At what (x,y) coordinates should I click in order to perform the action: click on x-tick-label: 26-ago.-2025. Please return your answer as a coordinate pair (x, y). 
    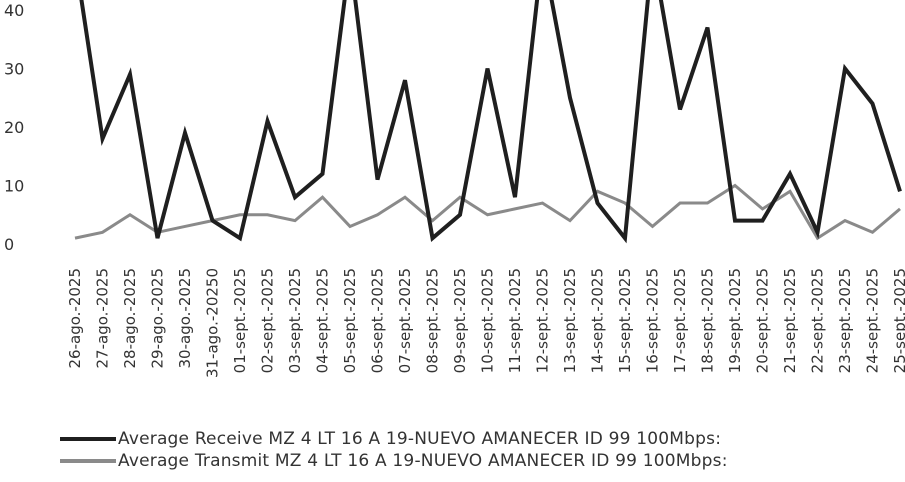
    Looking at the image, I should click on (75, 318).